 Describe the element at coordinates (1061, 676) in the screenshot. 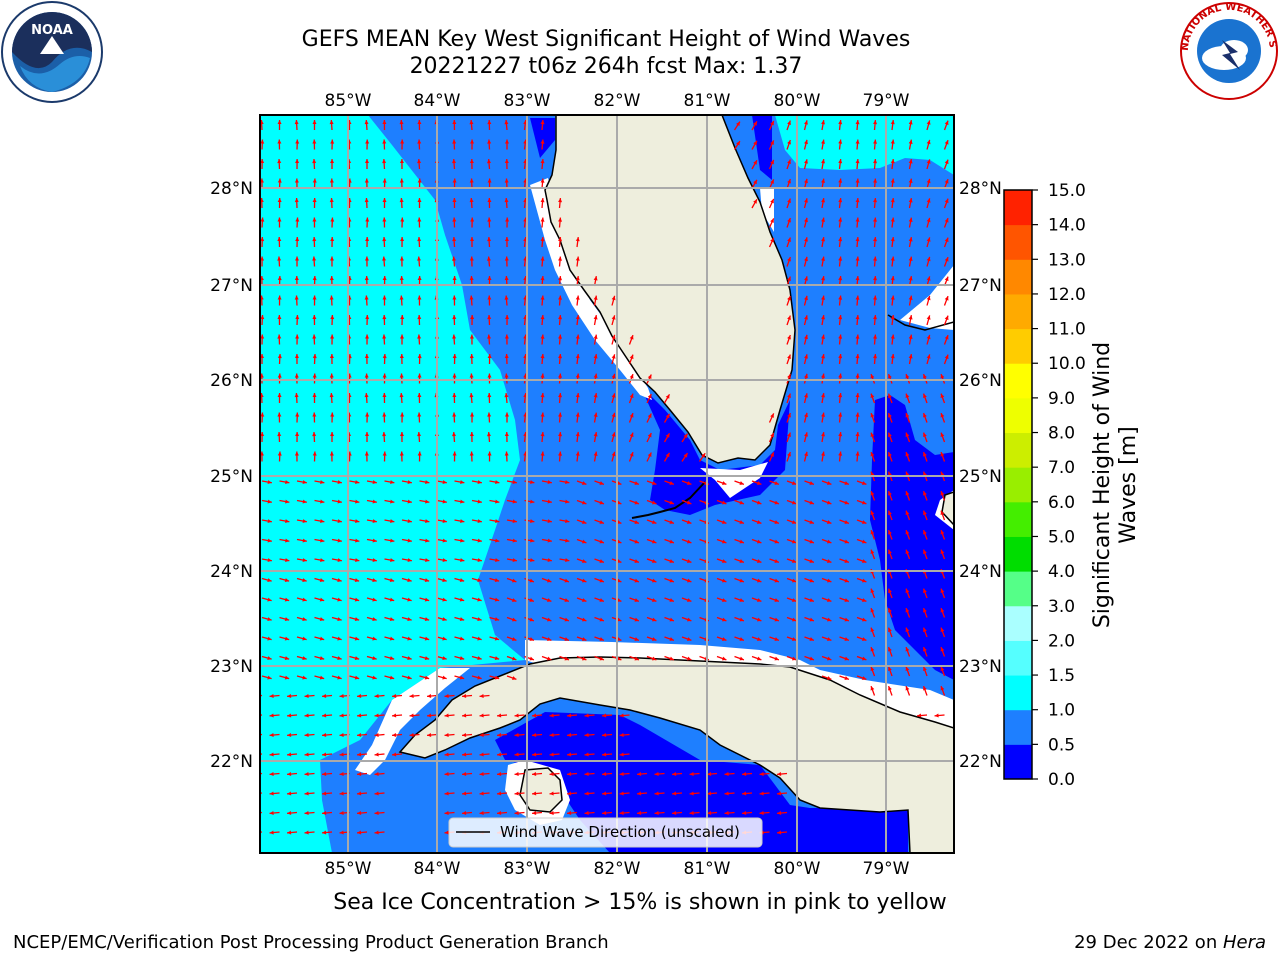

I see `colorbar-tick-label: 1.5` at that location.